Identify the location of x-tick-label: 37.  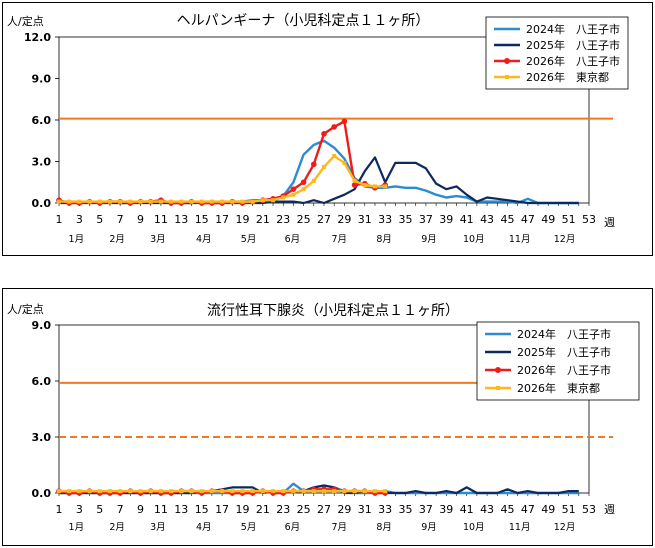
(426, 509).